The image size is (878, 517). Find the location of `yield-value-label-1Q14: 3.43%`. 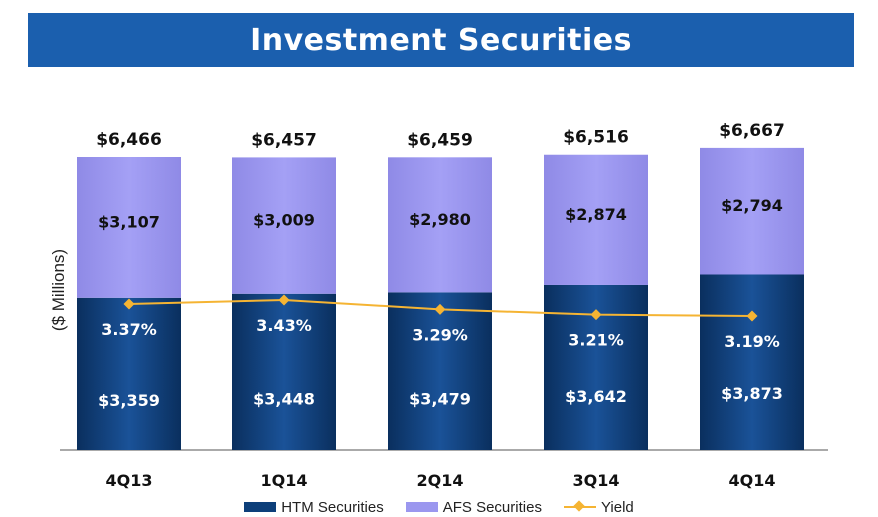

yield-value-label-1Q14: 3.43% is located at coordinates (284, 325).